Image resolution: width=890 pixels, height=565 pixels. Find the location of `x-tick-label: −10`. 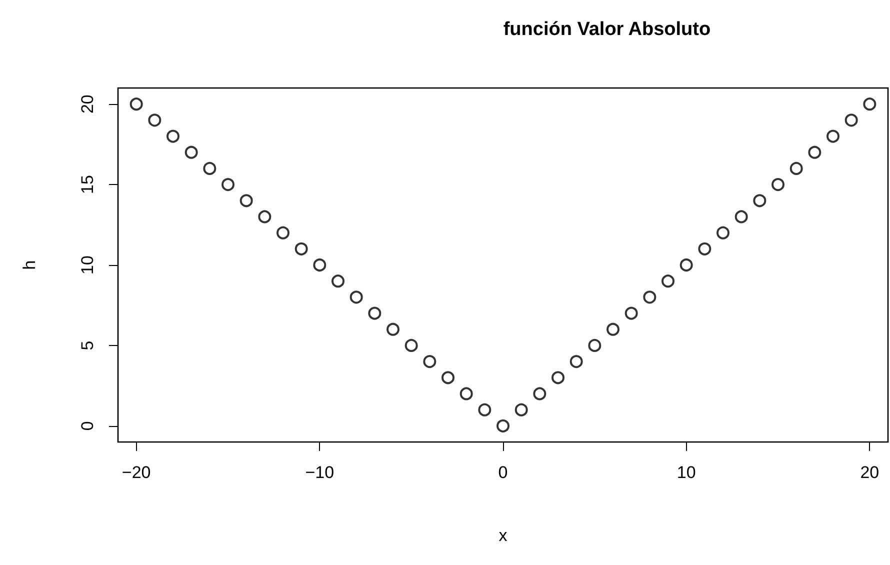

x-tick-label: −10 is located at coordinates (319, 472).